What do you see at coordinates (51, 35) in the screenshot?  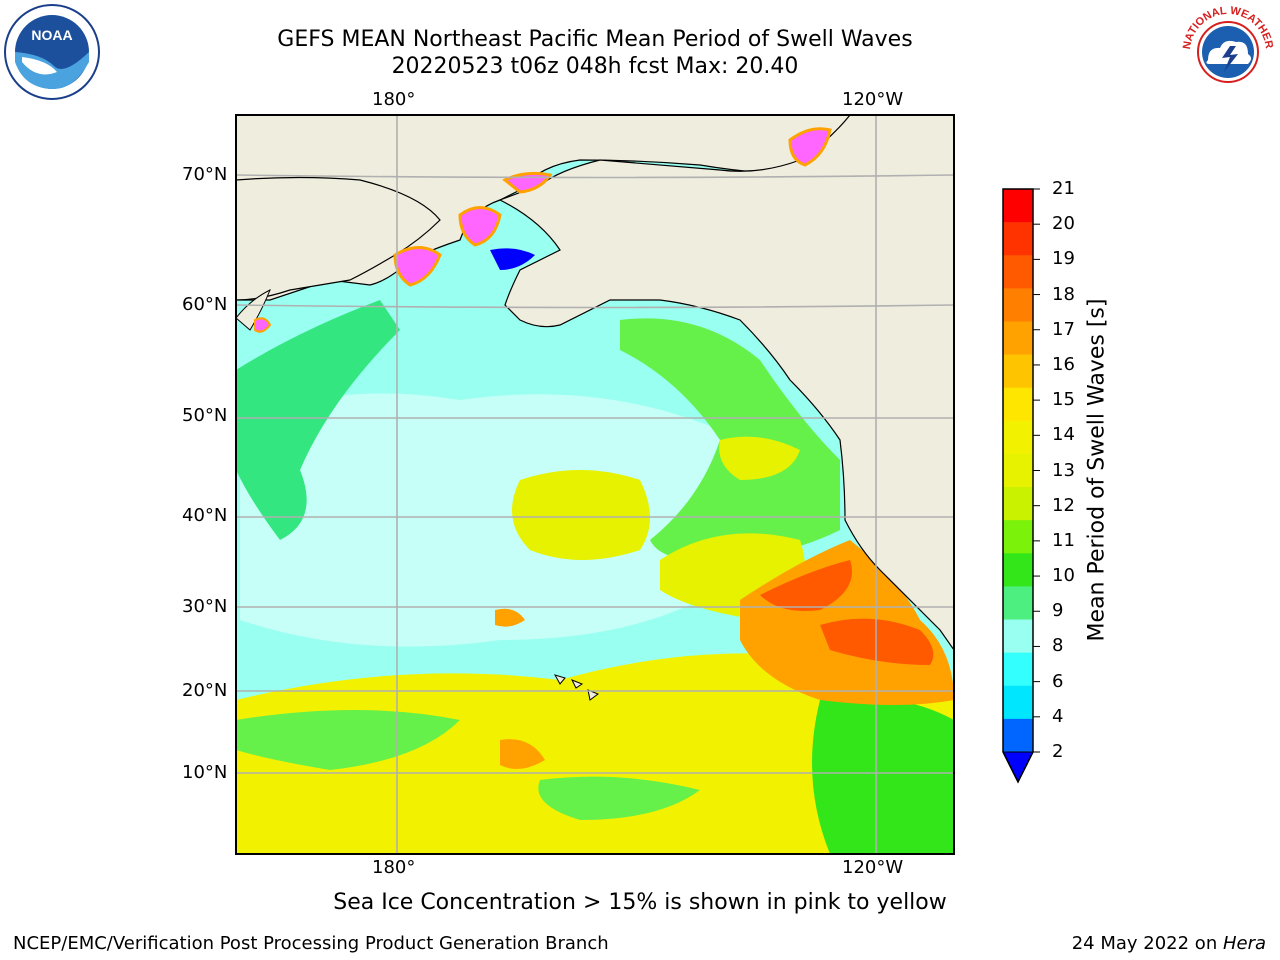 I see `noaa-logo-text: NOAA` at bounding box center [51, 35].